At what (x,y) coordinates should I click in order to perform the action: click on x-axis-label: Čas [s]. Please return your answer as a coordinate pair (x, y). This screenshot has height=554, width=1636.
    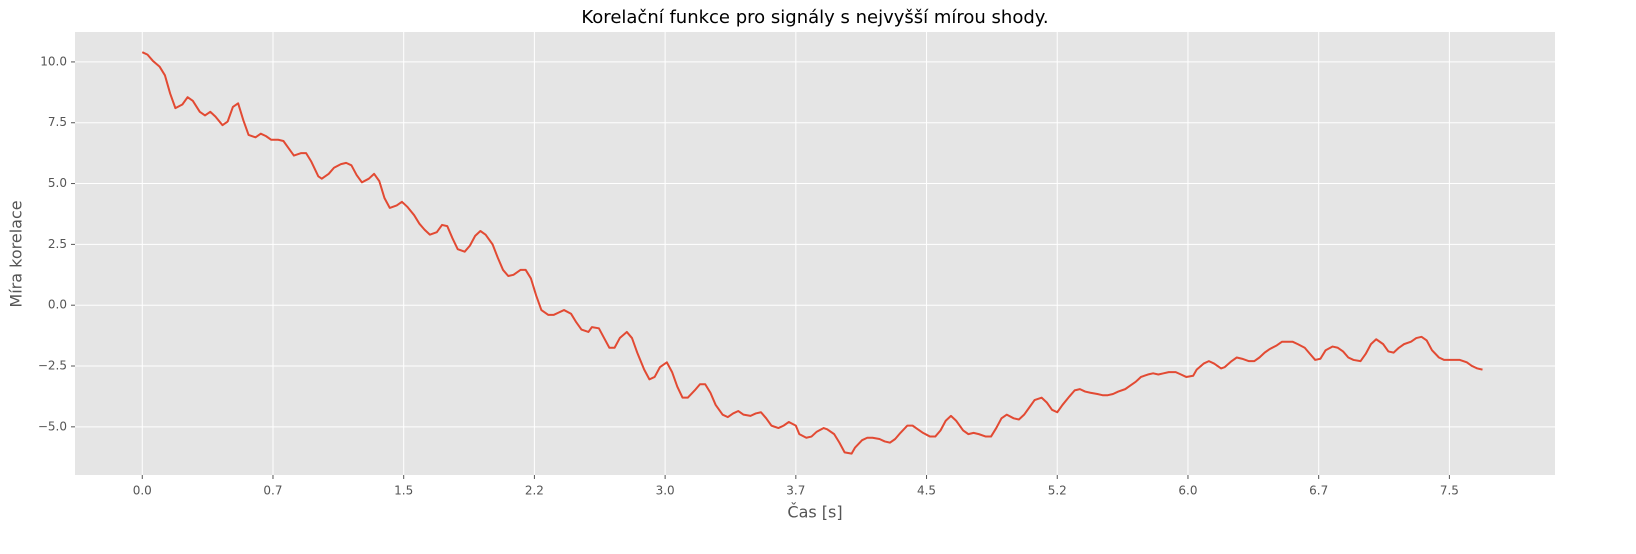
    Looking at the image, I should click on (814, 512).